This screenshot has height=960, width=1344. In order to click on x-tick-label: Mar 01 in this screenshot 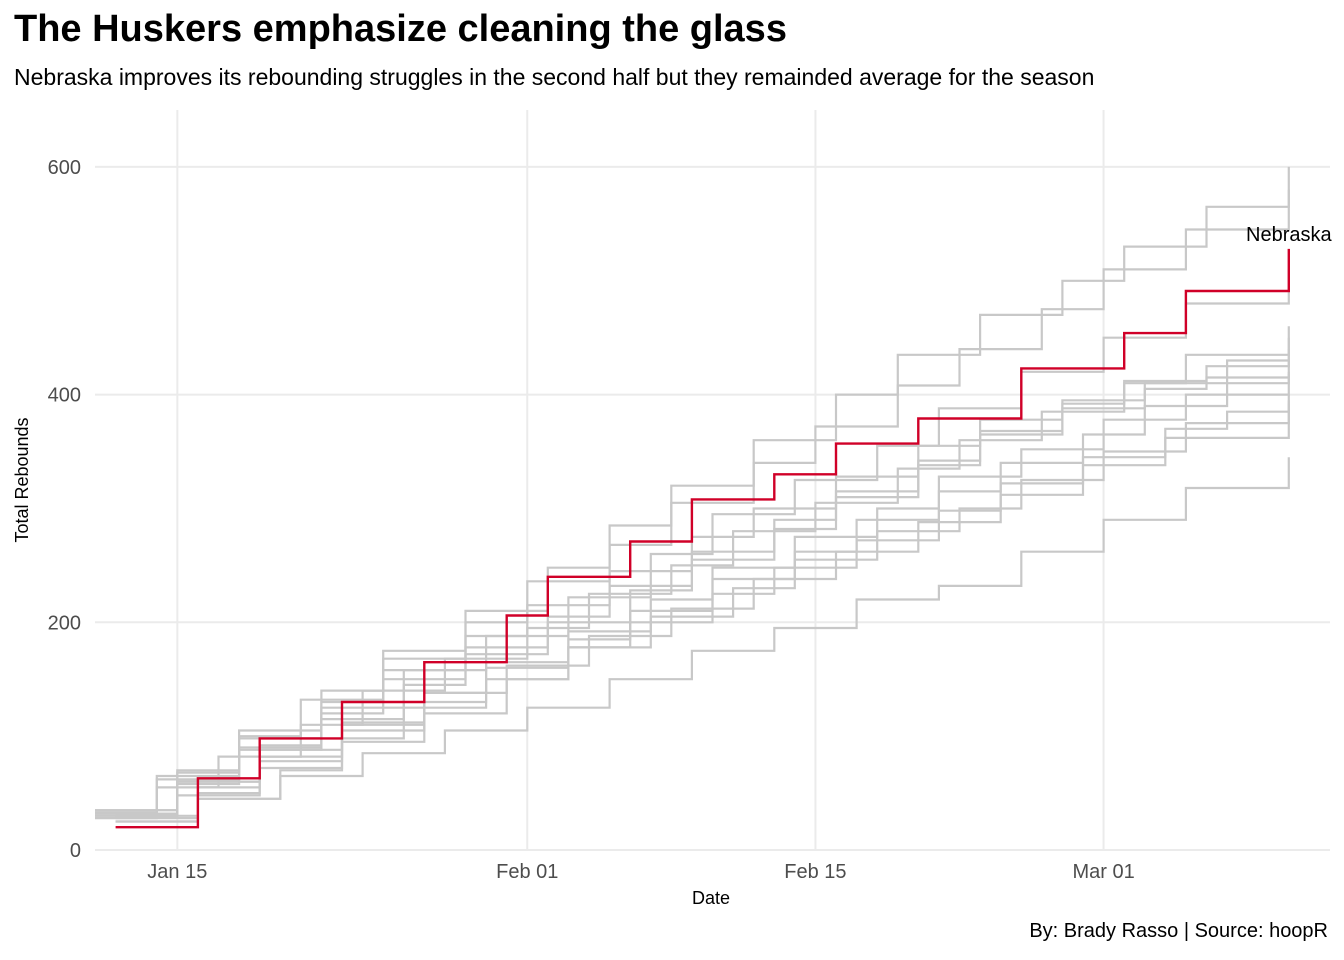, I will do `click(1103, 872)`.